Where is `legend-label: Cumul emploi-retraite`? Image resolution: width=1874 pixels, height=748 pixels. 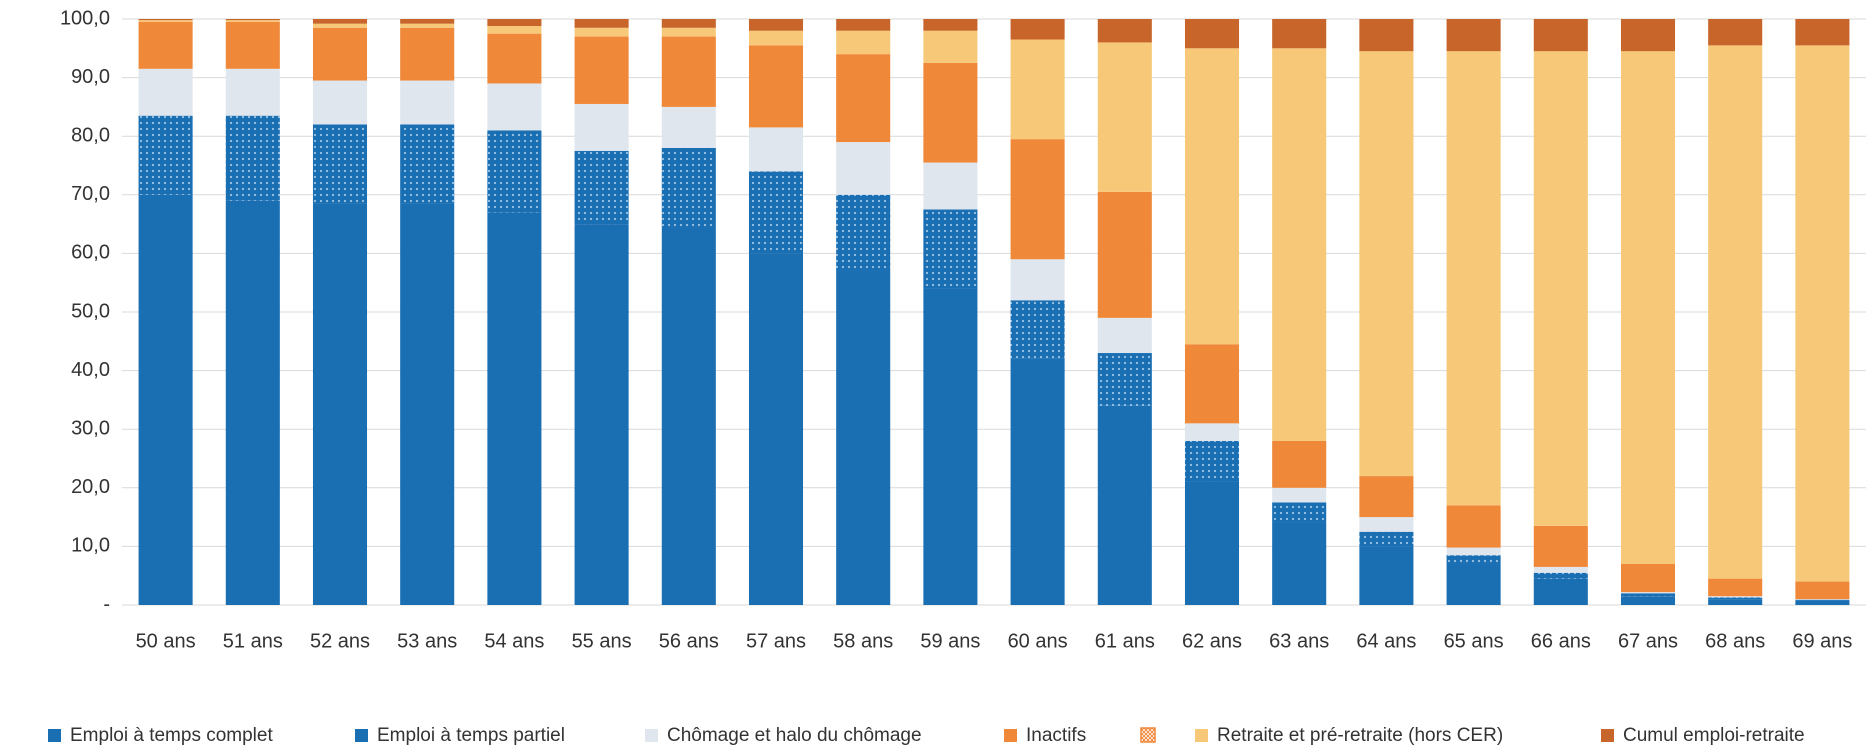
legend-label: Cumul emploi-retraite is located at coordinates (1714, 735).